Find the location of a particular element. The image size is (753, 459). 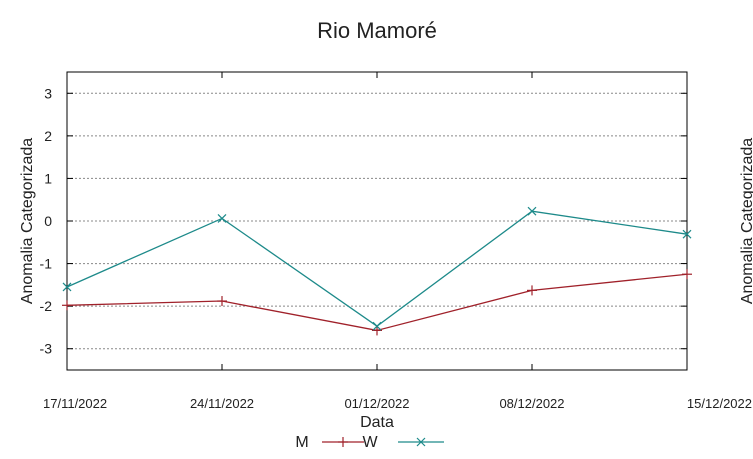

y-axis-label: Anomalia Categorizada is located at coordinates (27, 221).